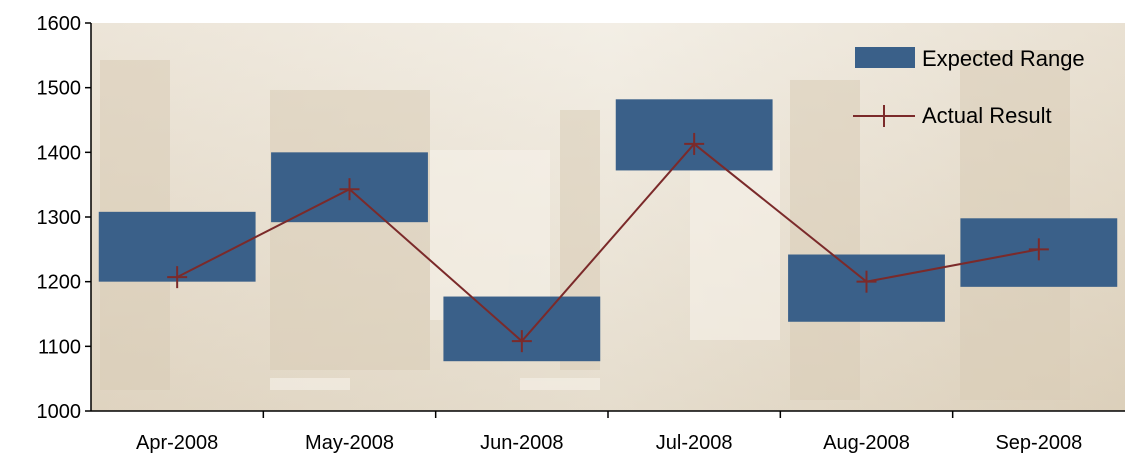  I want to click on y-tick-label: 1200, so click(59, 283).